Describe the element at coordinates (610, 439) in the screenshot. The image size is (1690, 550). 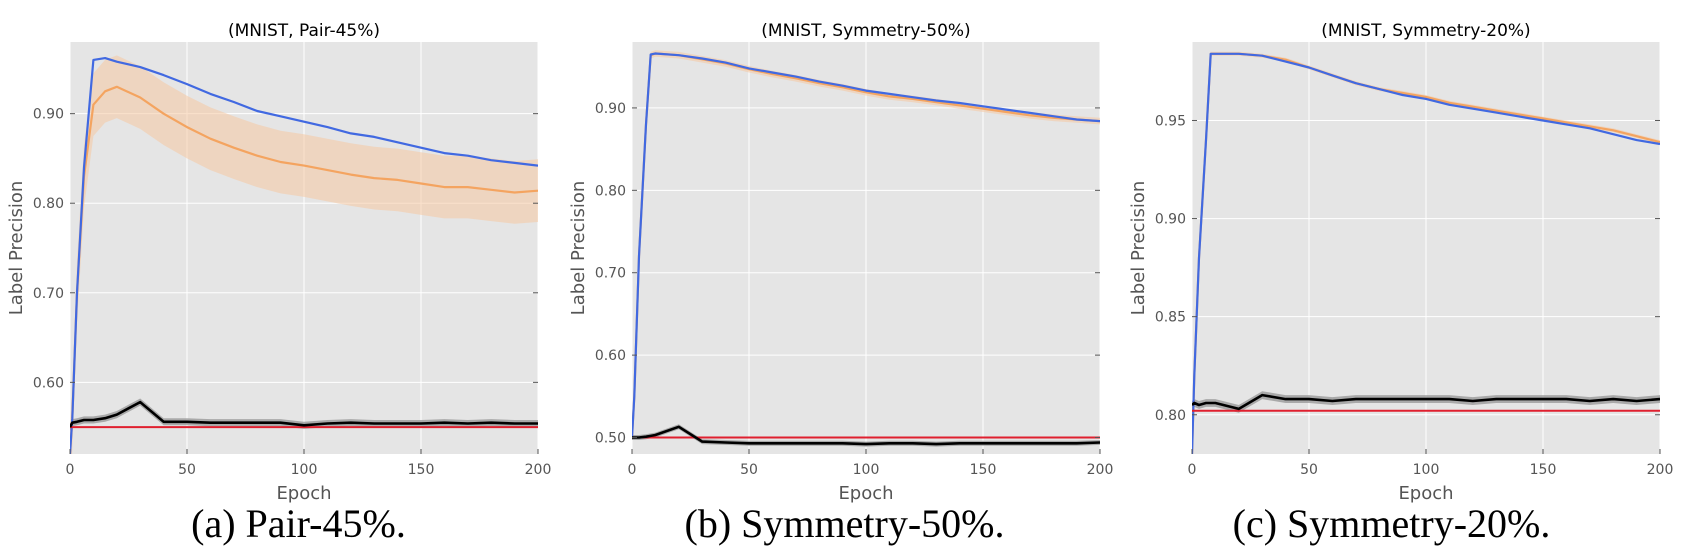
I see `y-tick-label: 0.50` at that location.